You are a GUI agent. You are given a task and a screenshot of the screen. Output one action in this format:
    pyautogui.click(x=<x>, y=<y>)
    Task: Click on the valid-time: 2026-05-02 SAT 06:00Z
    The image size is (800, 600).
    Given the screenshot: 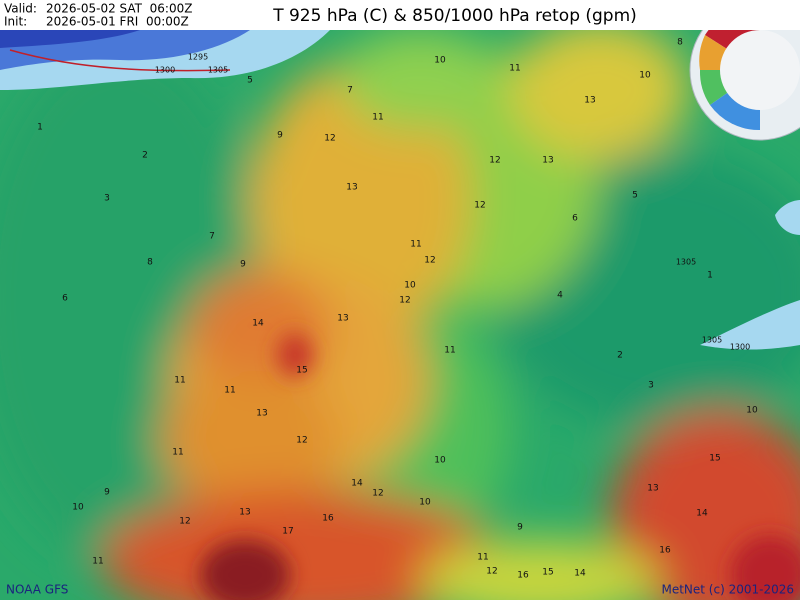 What is the action you would take?
    pyautogui.click(x=119, y=9)
    